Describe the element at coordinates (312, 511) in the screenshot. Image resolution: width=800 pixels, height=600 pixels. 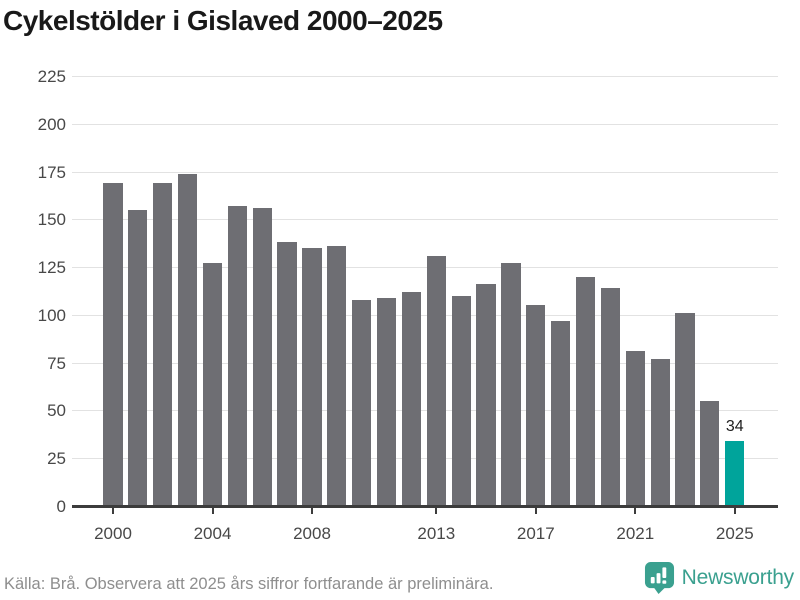
I see `x-tick-2008` at that location.